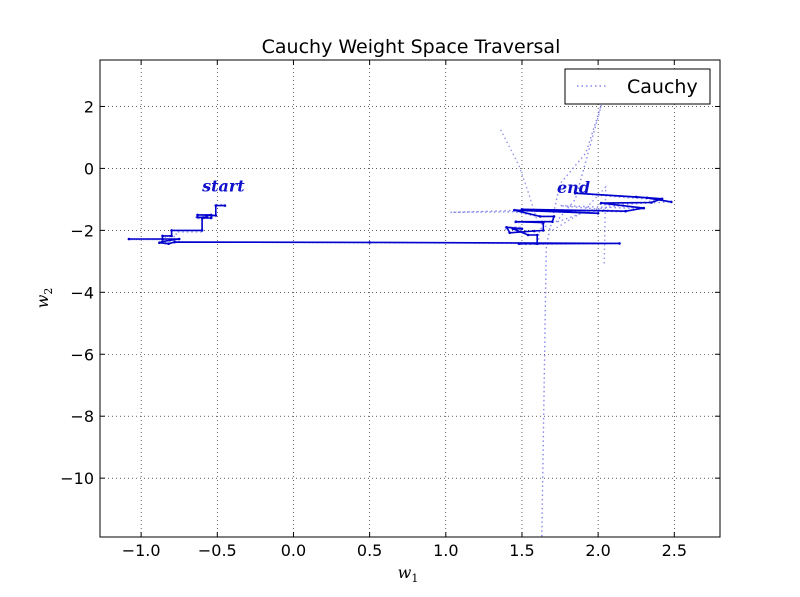 This screenshot has height=597, width=800. Describe the element at coordinates (369, 550) in the screenshot. I see `x-tick-label: 0.5` at that location.